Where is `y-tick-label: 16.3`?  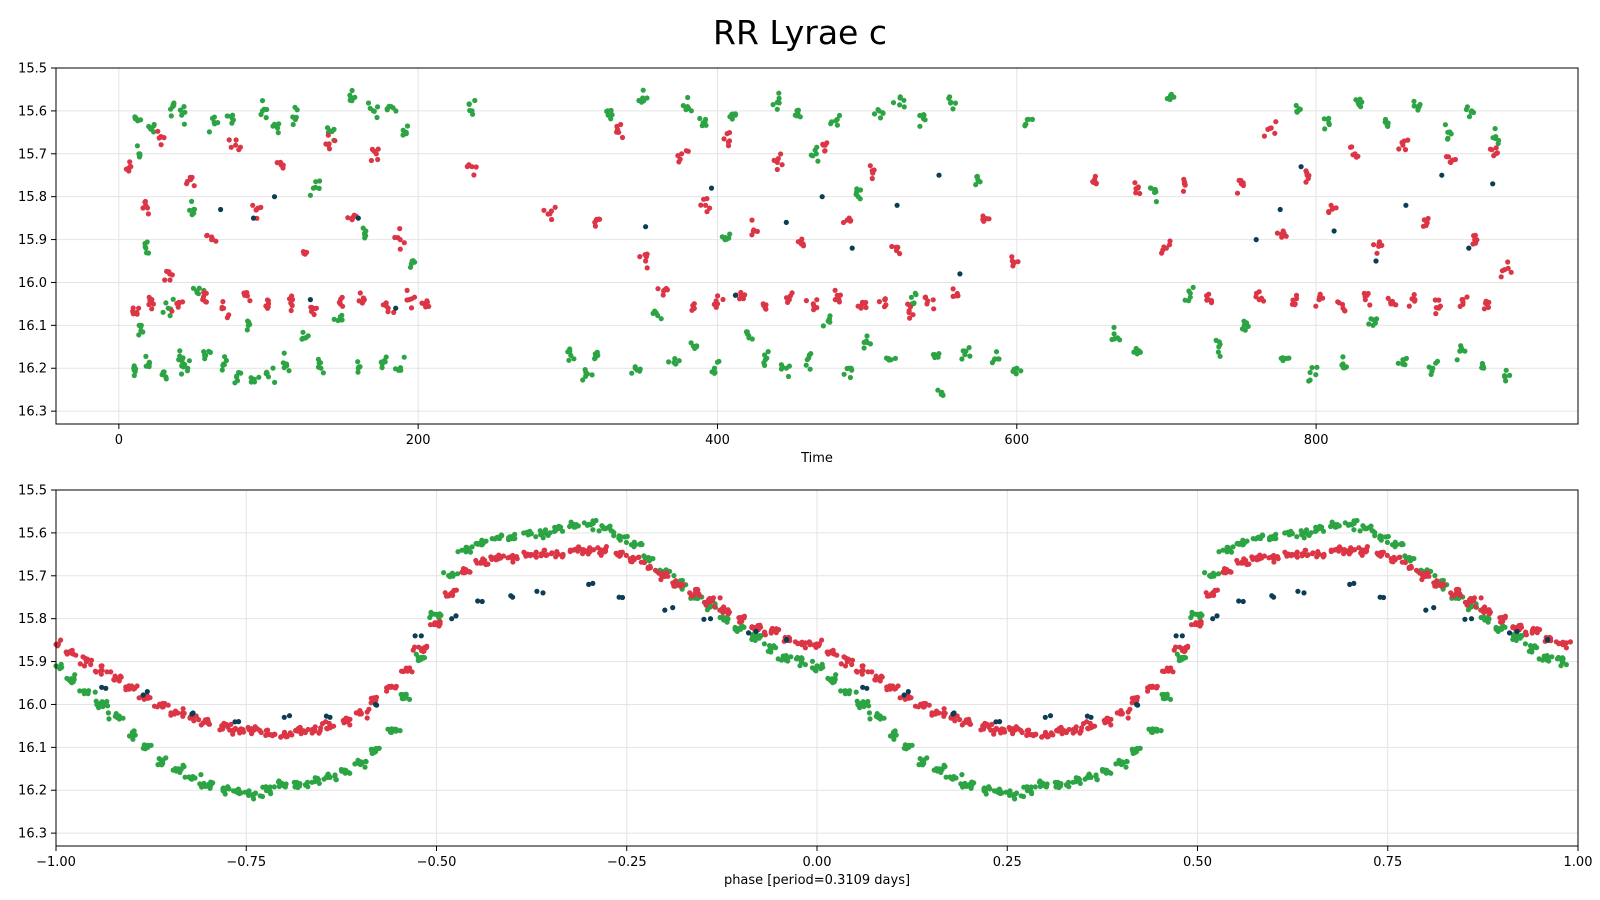 y-tick-label: 16.3 is located at coordinates (32, 412).